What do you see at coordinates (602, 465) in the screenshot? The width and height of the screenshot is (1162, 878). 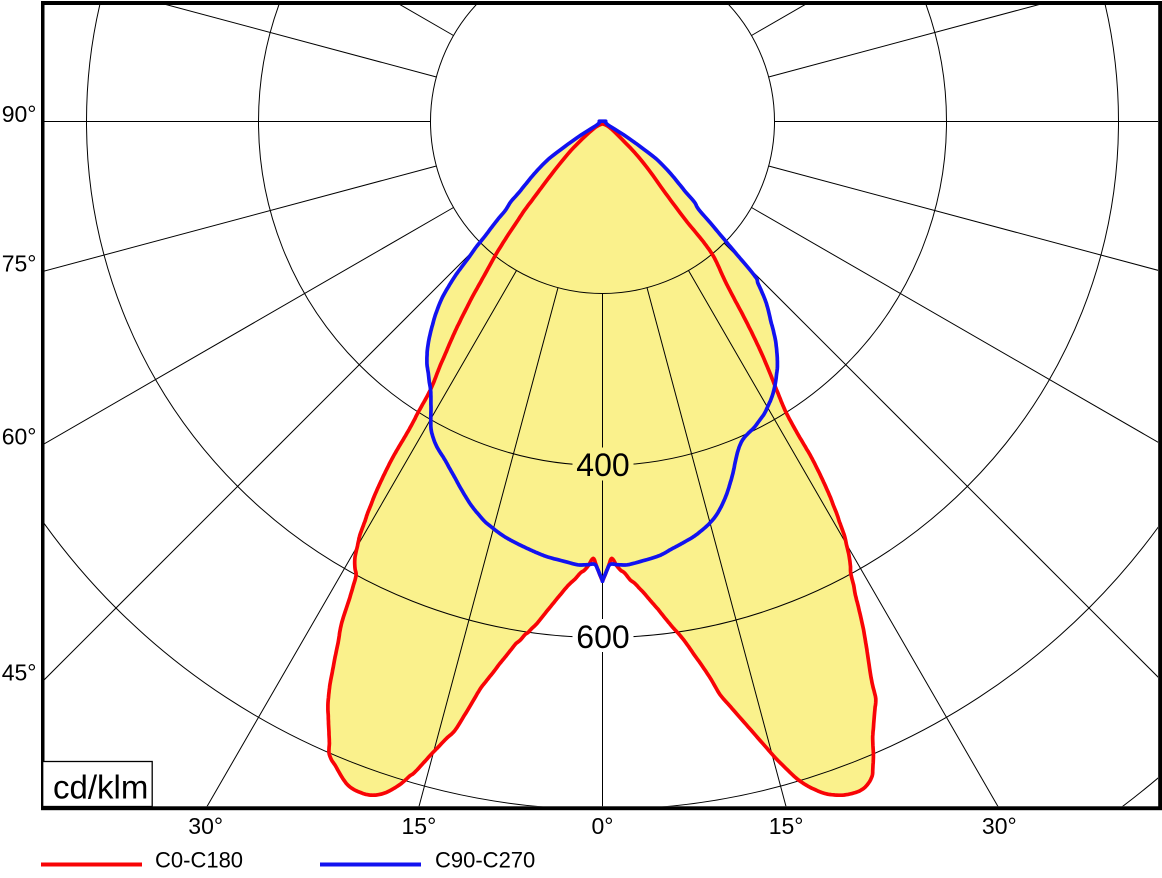 I see `svg-text: 400` at bounding box center [602, 465].